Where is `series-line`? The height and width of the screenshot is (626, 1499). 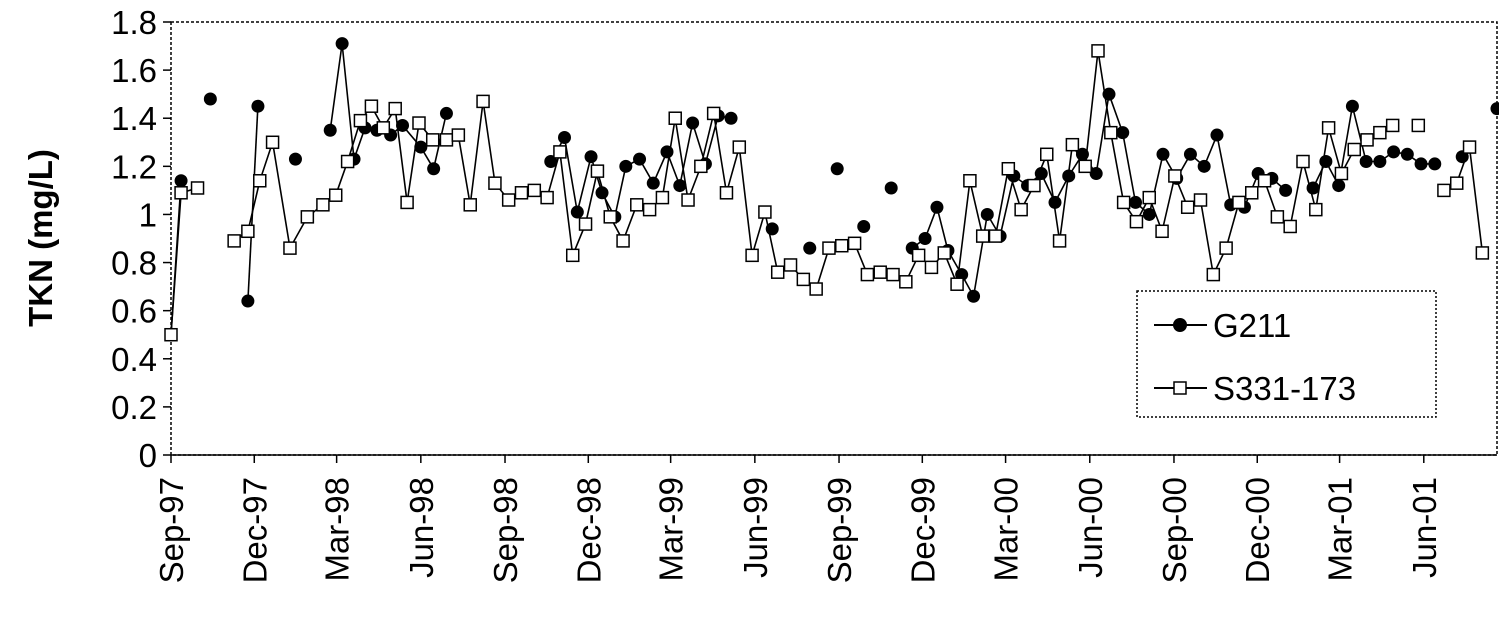
series-line is located at coordinates (1373, 147).